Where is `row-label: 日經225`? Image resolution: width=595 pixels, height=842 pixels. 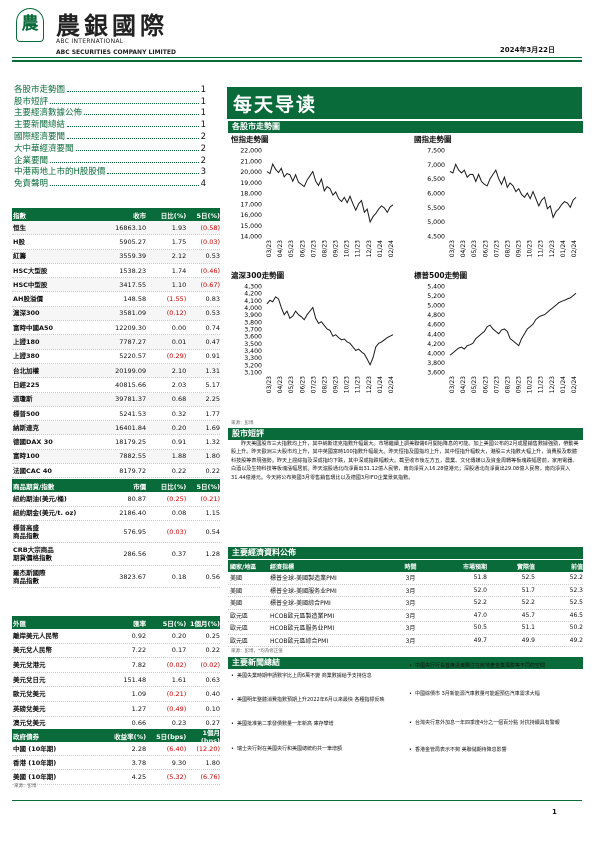 row-label: 日經225 is located at coordinates (26, 384).